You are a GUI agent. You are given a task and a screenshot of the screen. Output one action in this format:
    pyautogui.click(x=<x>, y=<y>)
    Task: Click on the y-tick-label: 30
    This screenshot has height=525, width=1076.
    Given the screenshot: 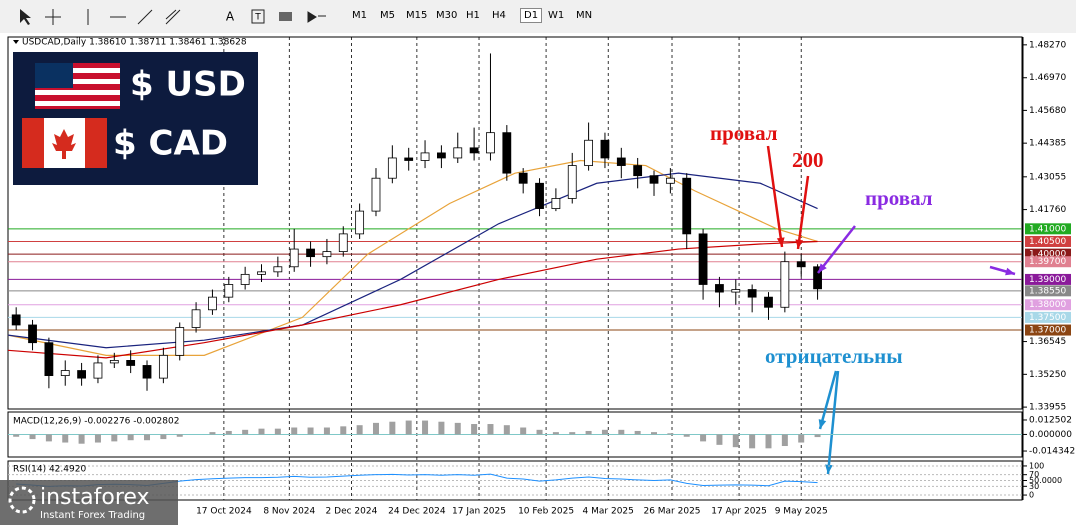 What is the action you would take?
    pyautogui.click(x=1034, y=486)
    